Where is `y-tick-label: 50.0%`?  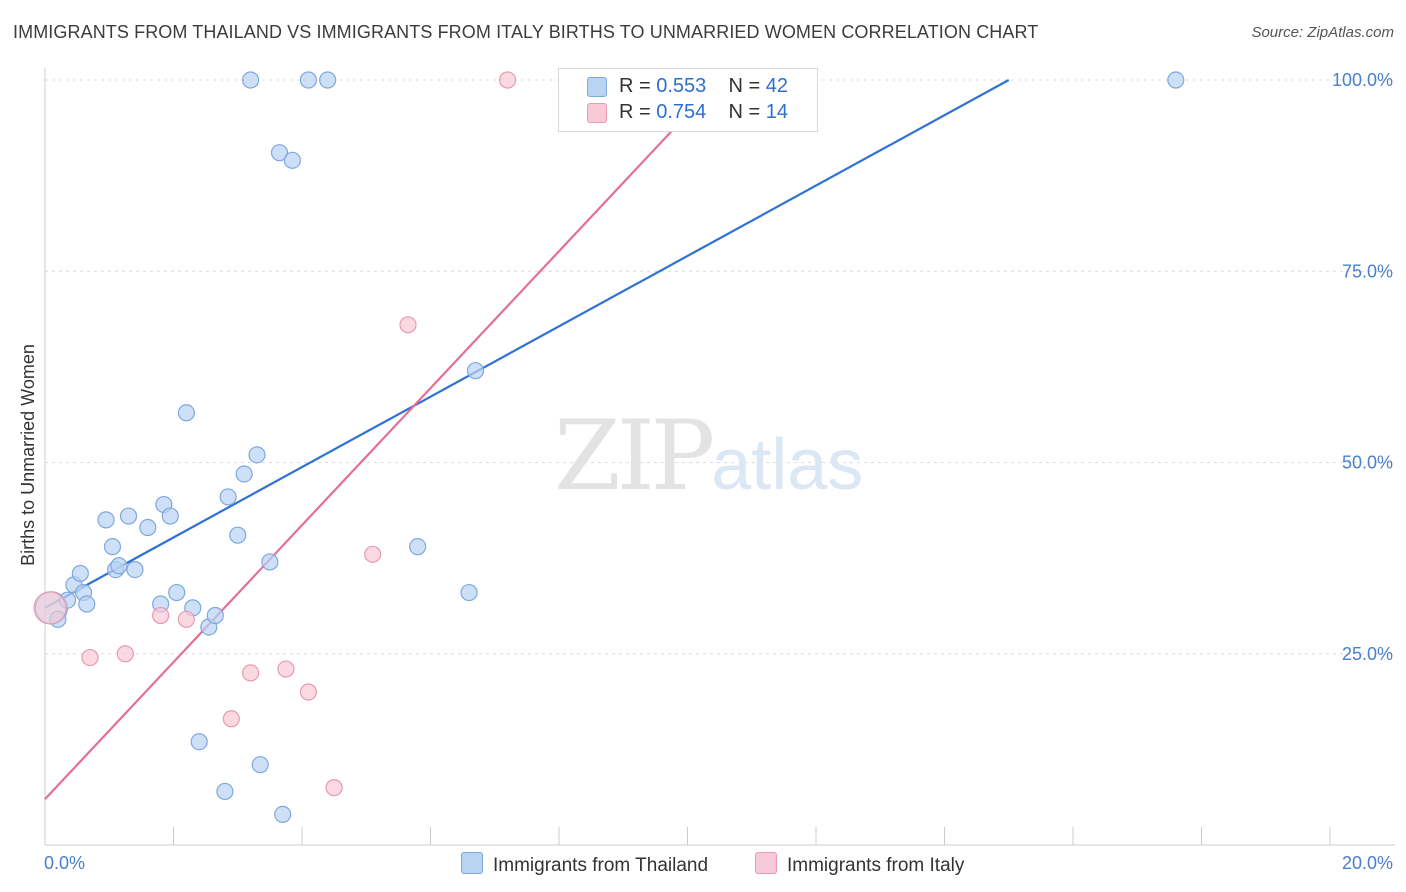 y-tick-label: 50.0% is located at coordinates (1367, 463).